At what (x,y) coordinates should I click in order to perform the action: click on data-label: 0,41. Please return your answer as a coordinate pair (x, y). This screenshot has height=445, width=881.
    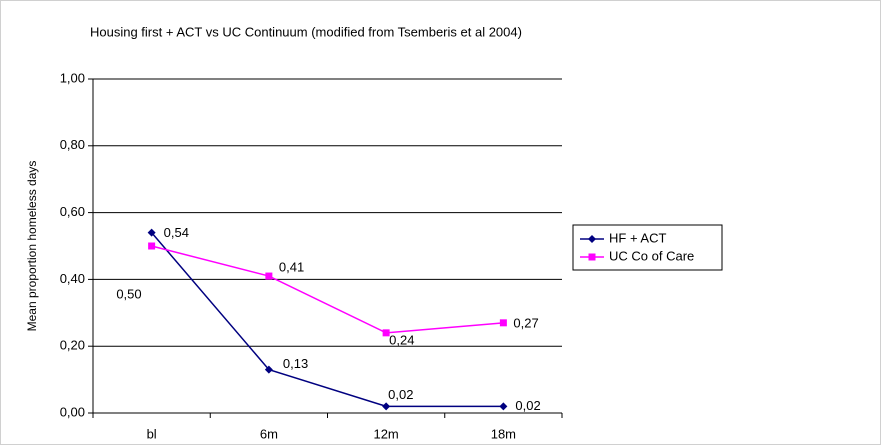
    Looking at the image, I should click on (291, 266).